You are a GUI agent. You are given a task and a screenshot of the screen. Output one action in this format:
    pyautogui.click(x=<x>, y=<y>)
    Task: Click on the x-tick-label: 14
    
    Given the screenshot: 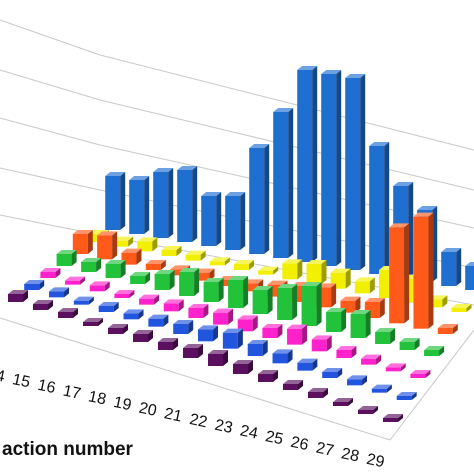 What is the action you would take?
    pyautogui.click(x=3, y=375)
    